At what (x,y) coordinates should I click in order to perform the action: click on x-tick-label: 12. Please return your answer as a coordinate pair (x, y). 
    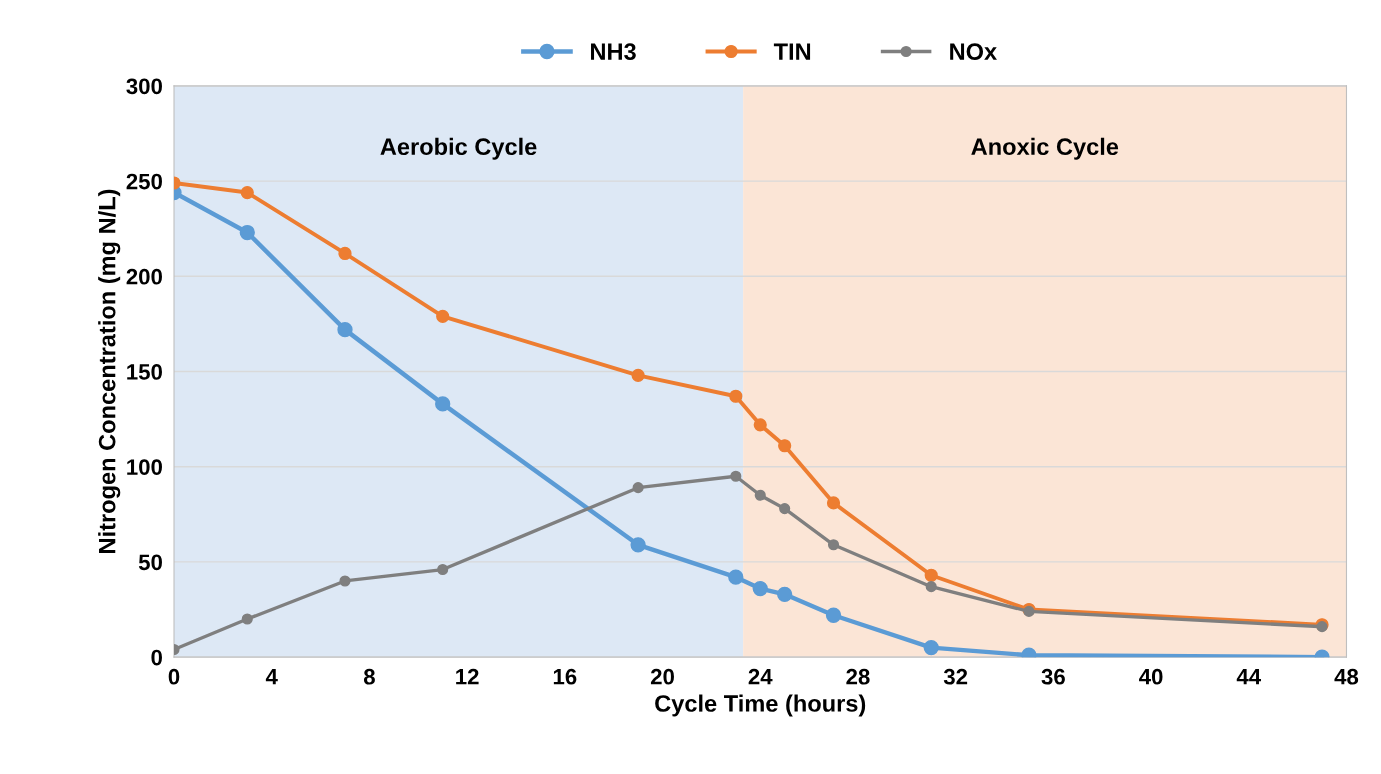
    Looking at the image, I should click on (467, 676).